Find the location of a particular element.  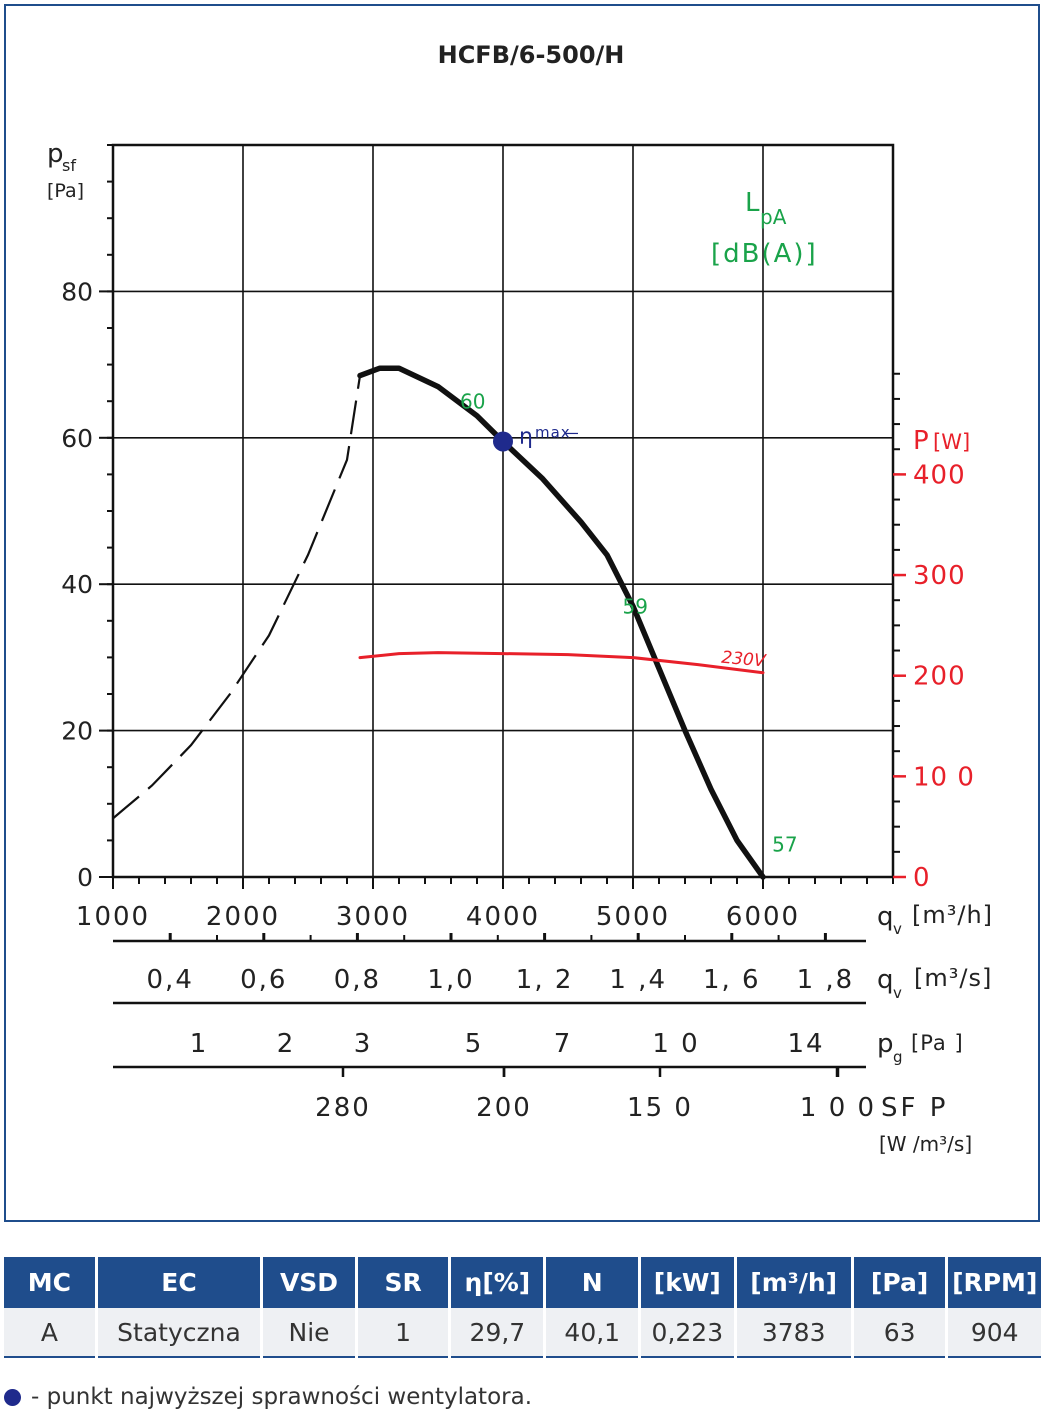

x-axis-label-sub: v is located at coordinates (897, 929).